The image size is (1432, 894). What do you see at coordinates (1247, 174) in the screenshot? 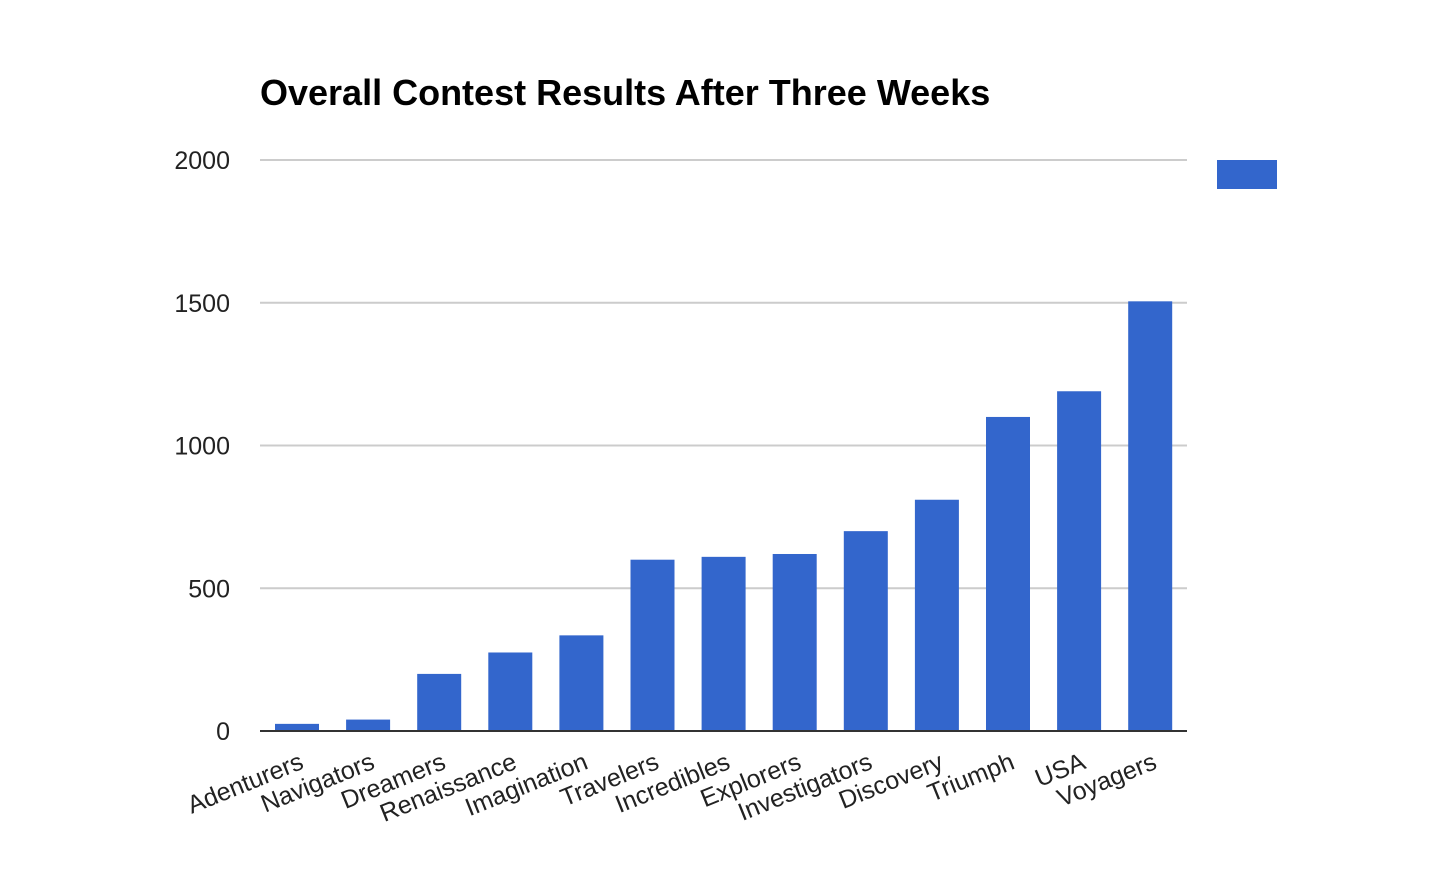
I see `legend-swatch` at bounding box center [1247, 174].